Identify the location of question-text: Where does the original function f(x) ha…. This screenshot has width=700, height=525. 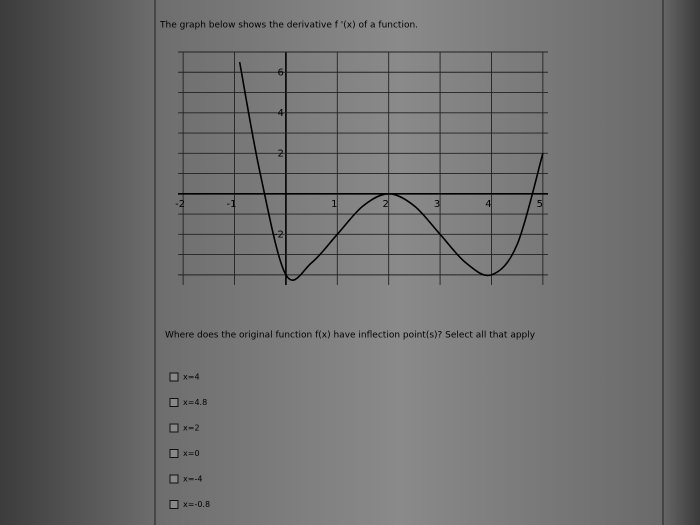
(350, 336).